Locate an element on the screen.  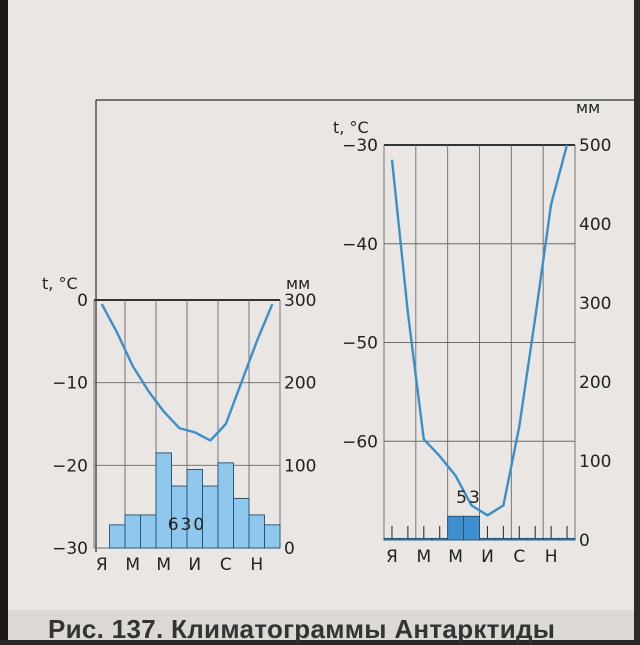
left-temp-axis-title: t, °C is located at coordinates (60, 283).